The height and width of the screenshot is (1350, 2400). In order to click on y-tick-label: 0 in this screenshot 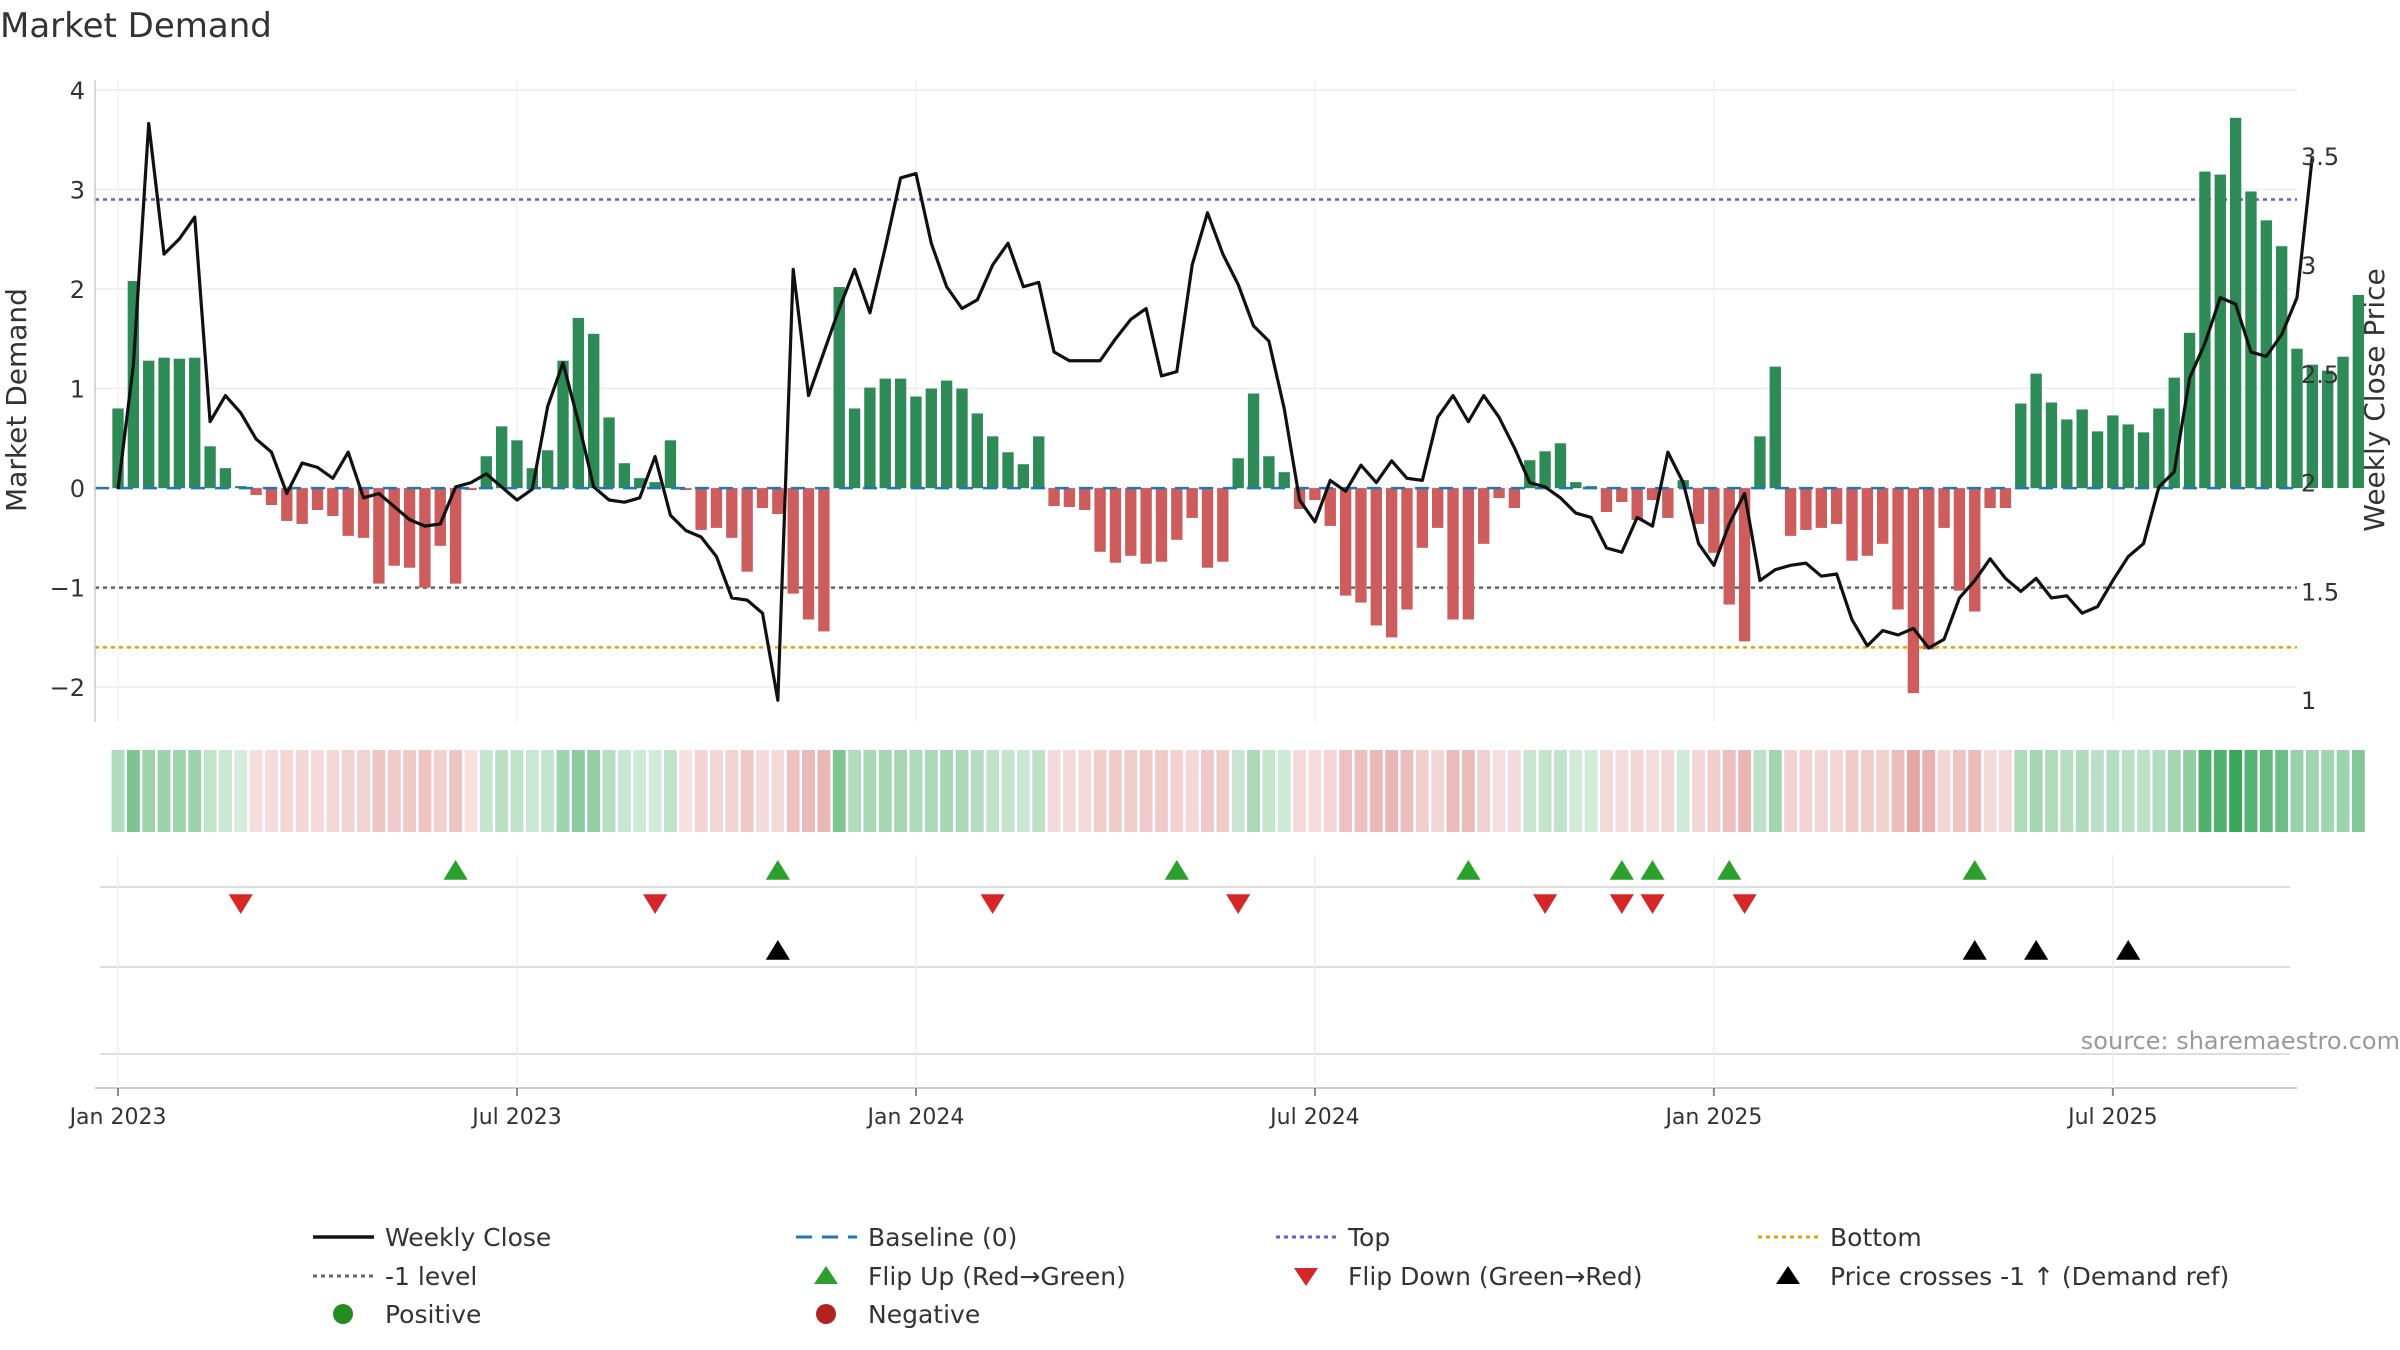, I will do `click(77, 489)`.